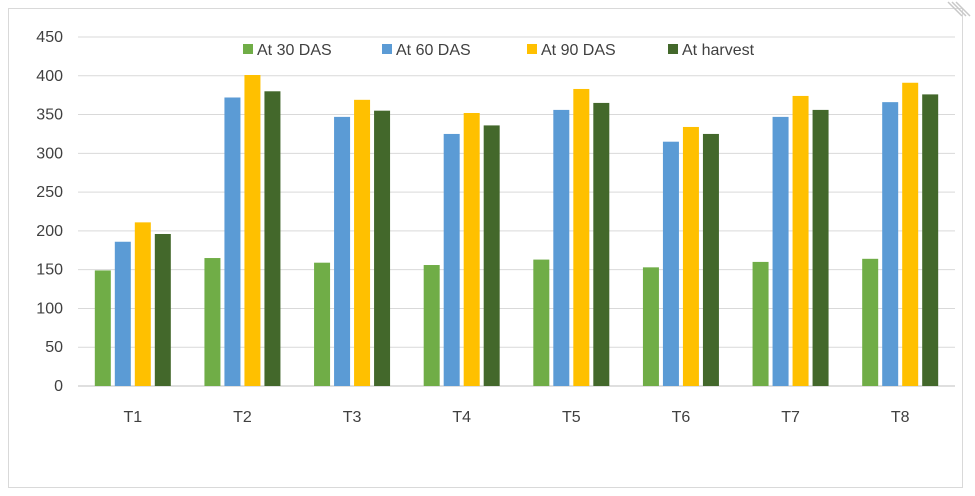 The width and height of the screenshot is (975, 496). What do you see at coordinates (58, 386) in the screenshot?
I see `y-tick-label: 0` at bounding box center [58, 386].